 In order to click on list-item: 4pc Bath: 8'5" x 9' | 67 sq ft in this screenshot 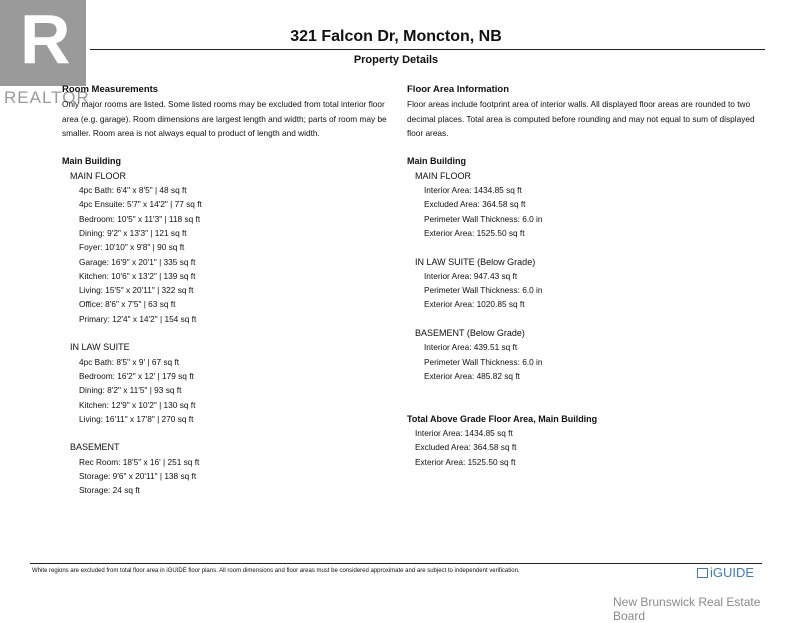, I will do `click(129, 361)`.